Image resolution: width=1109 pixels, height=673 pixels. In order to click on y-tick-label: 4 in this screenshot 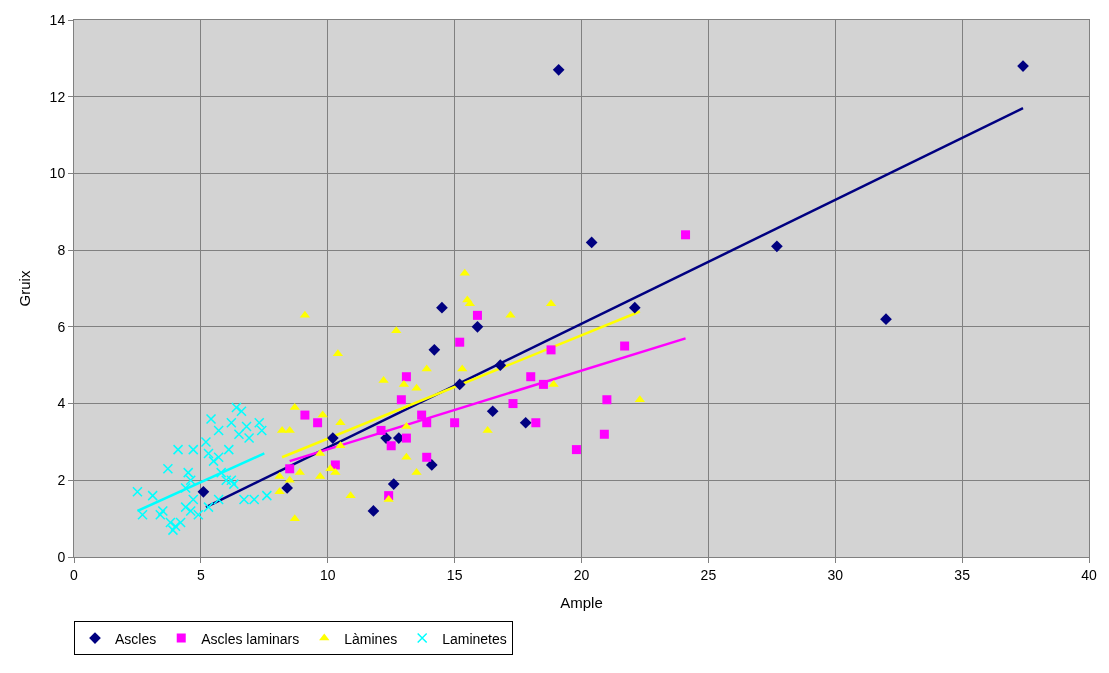, I will do `click(61, 403)`.